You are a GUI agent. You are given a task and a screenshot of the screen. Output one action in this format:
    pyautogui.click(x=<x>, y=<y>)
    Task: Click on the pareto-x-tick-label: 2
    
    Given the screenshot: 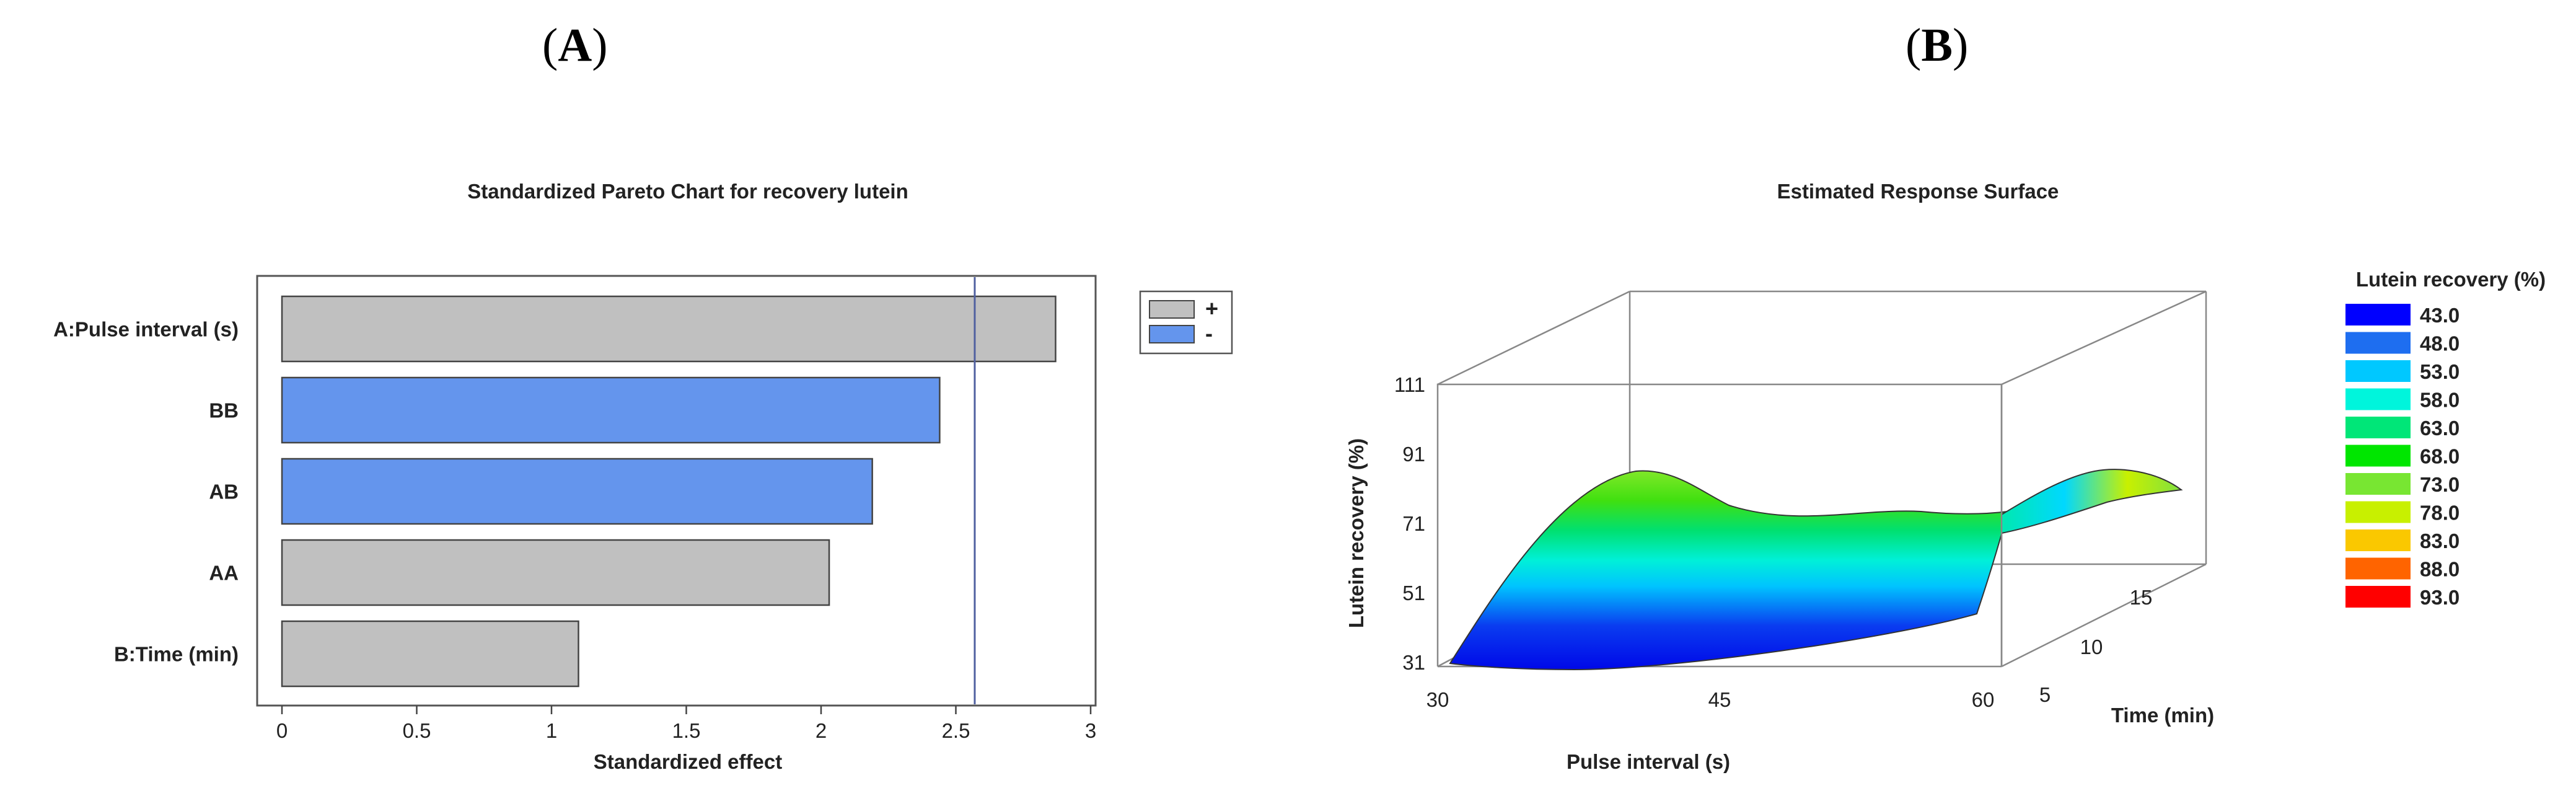 What is the action you would take?
    pyautogui.click(x=821, y=730)
    